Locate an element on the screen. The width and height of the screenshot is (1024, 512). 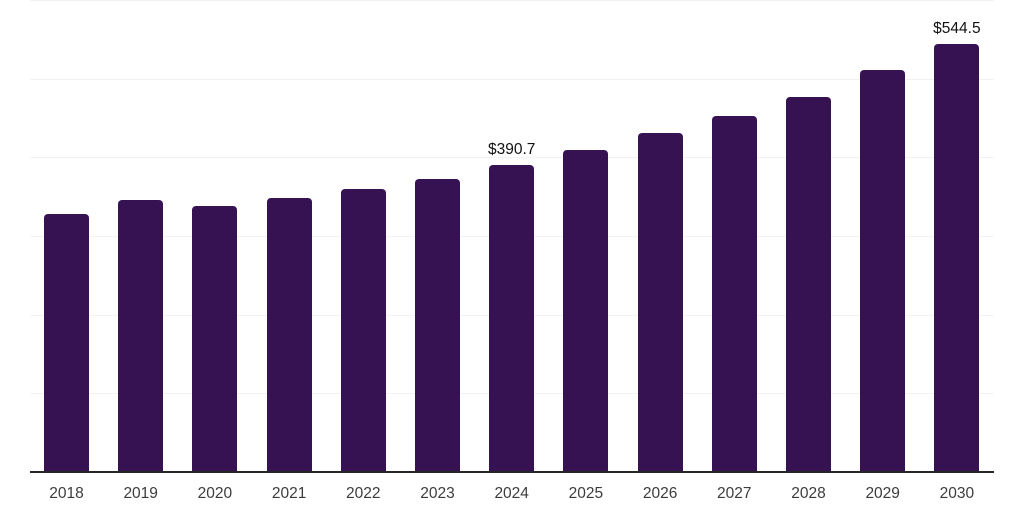
x-tick-label-2021: 2021 is located at coordinates (289, 493).